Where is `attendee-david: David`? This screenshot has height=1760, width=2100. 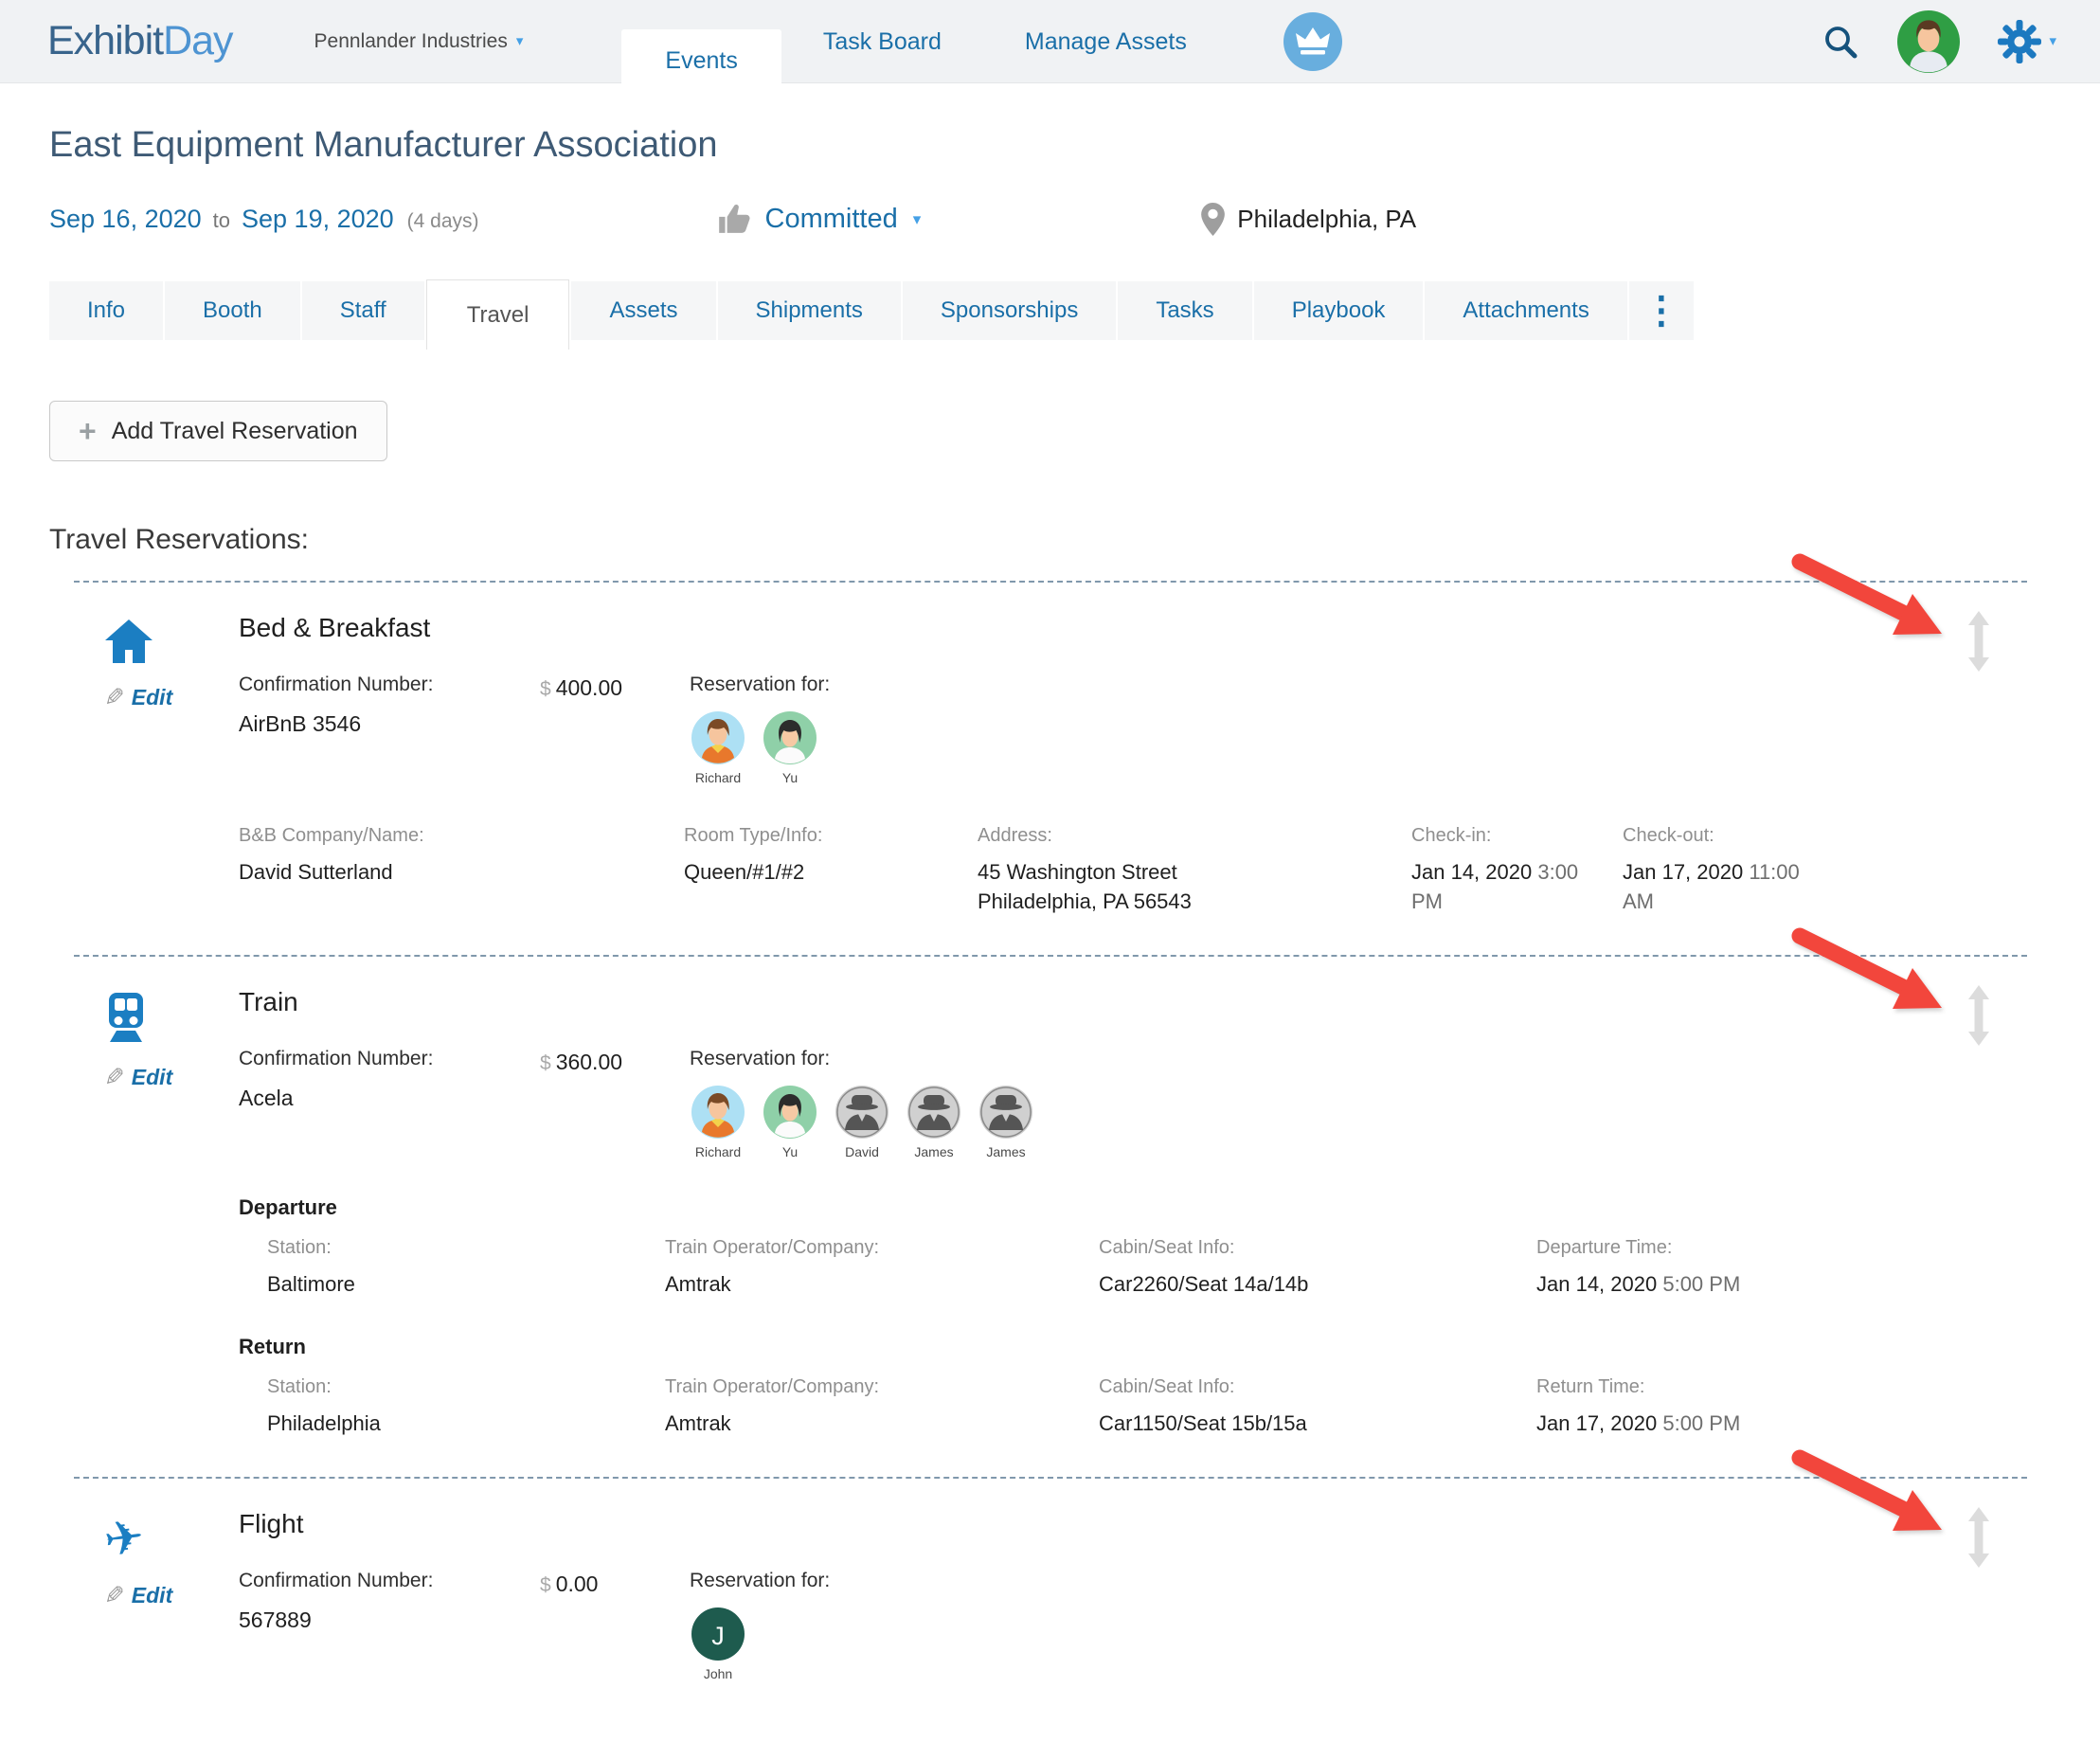
attendee-david: David is located at coordinates (862, 1122).